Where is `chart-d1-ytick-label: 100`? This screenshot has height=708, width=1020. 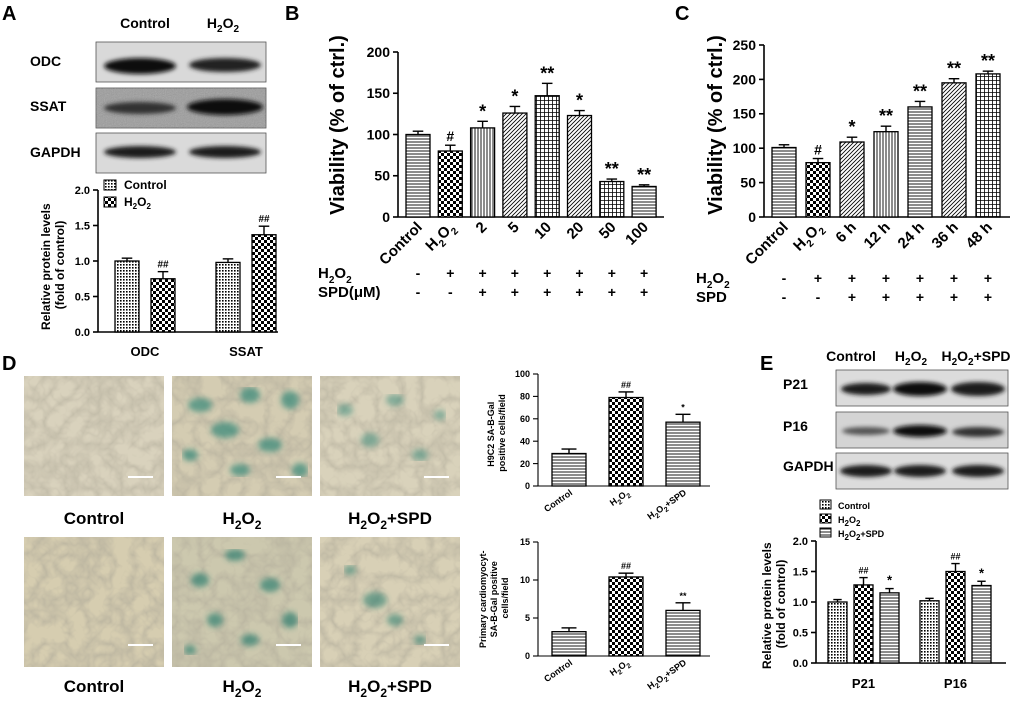
chart-d1-ytick-label: 100 is located at coordinates (522, 374).